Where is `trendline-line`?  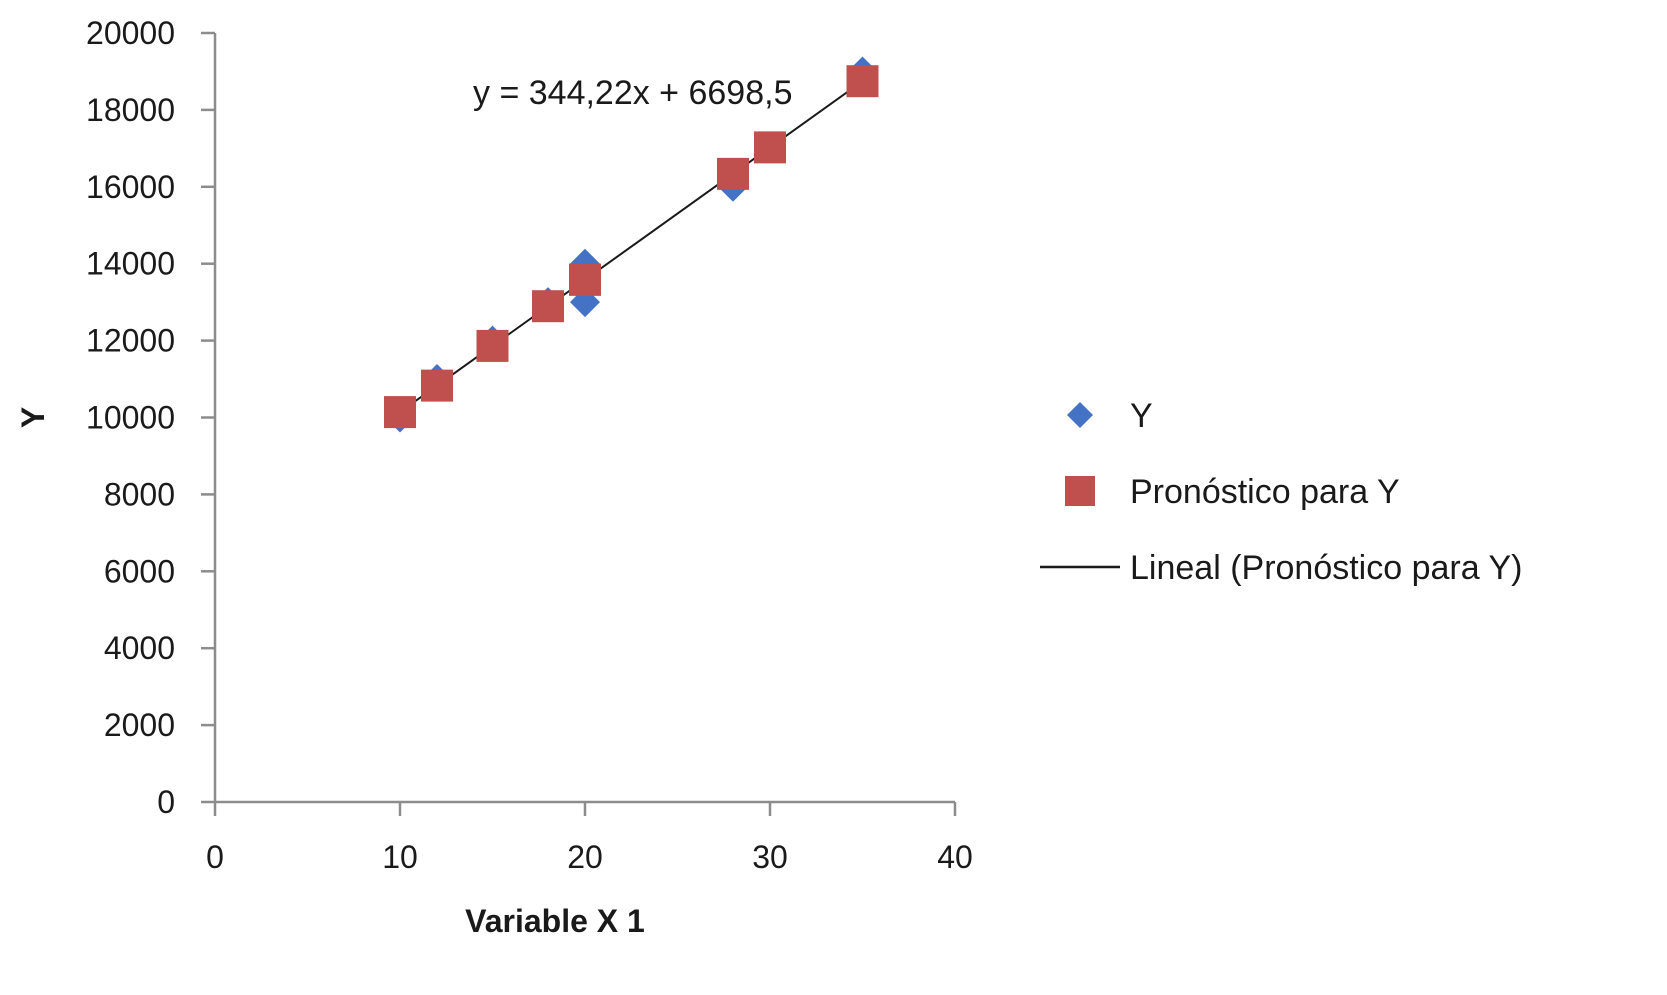 trendline-line is located at coordinates (631, 246).